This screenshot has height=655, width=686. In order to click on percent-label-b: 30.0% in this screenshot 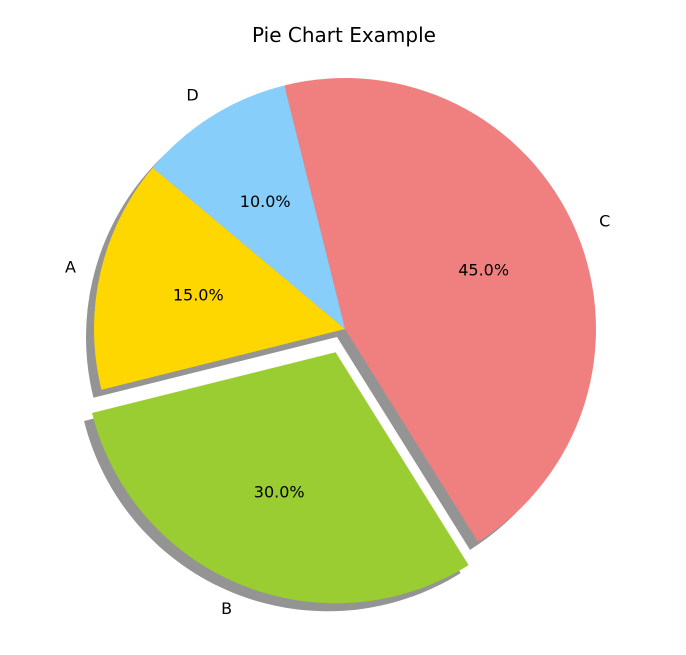, I will do `click(279, 491)`.